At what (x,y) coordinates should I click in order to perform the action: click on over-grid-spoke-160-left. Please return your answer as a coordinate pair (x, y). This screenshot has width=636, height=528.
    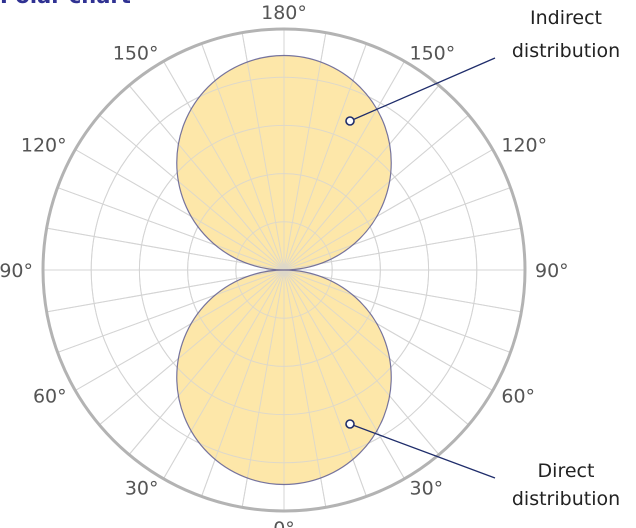
    Looking at the image, I should click on (243, 157).